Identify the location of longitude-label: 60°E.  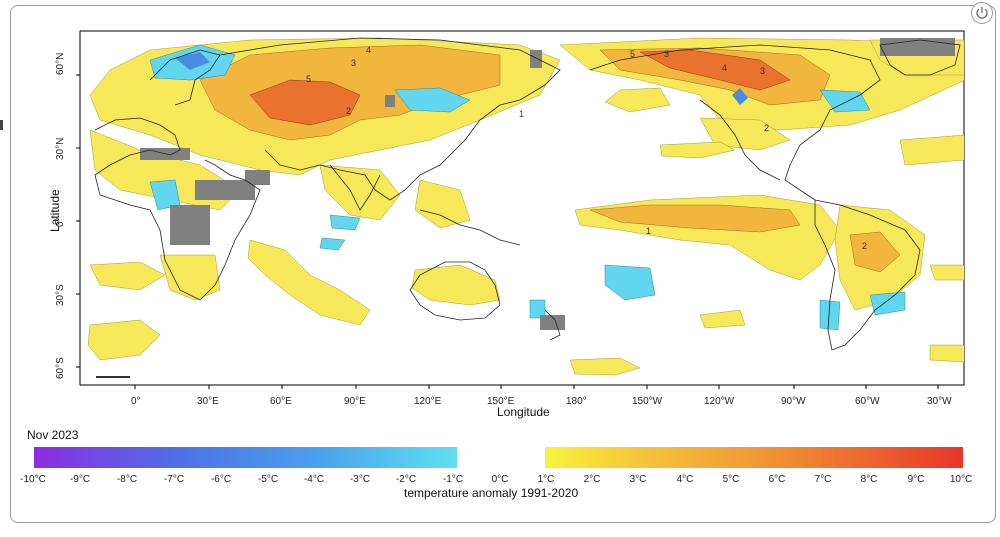
(281, 401).